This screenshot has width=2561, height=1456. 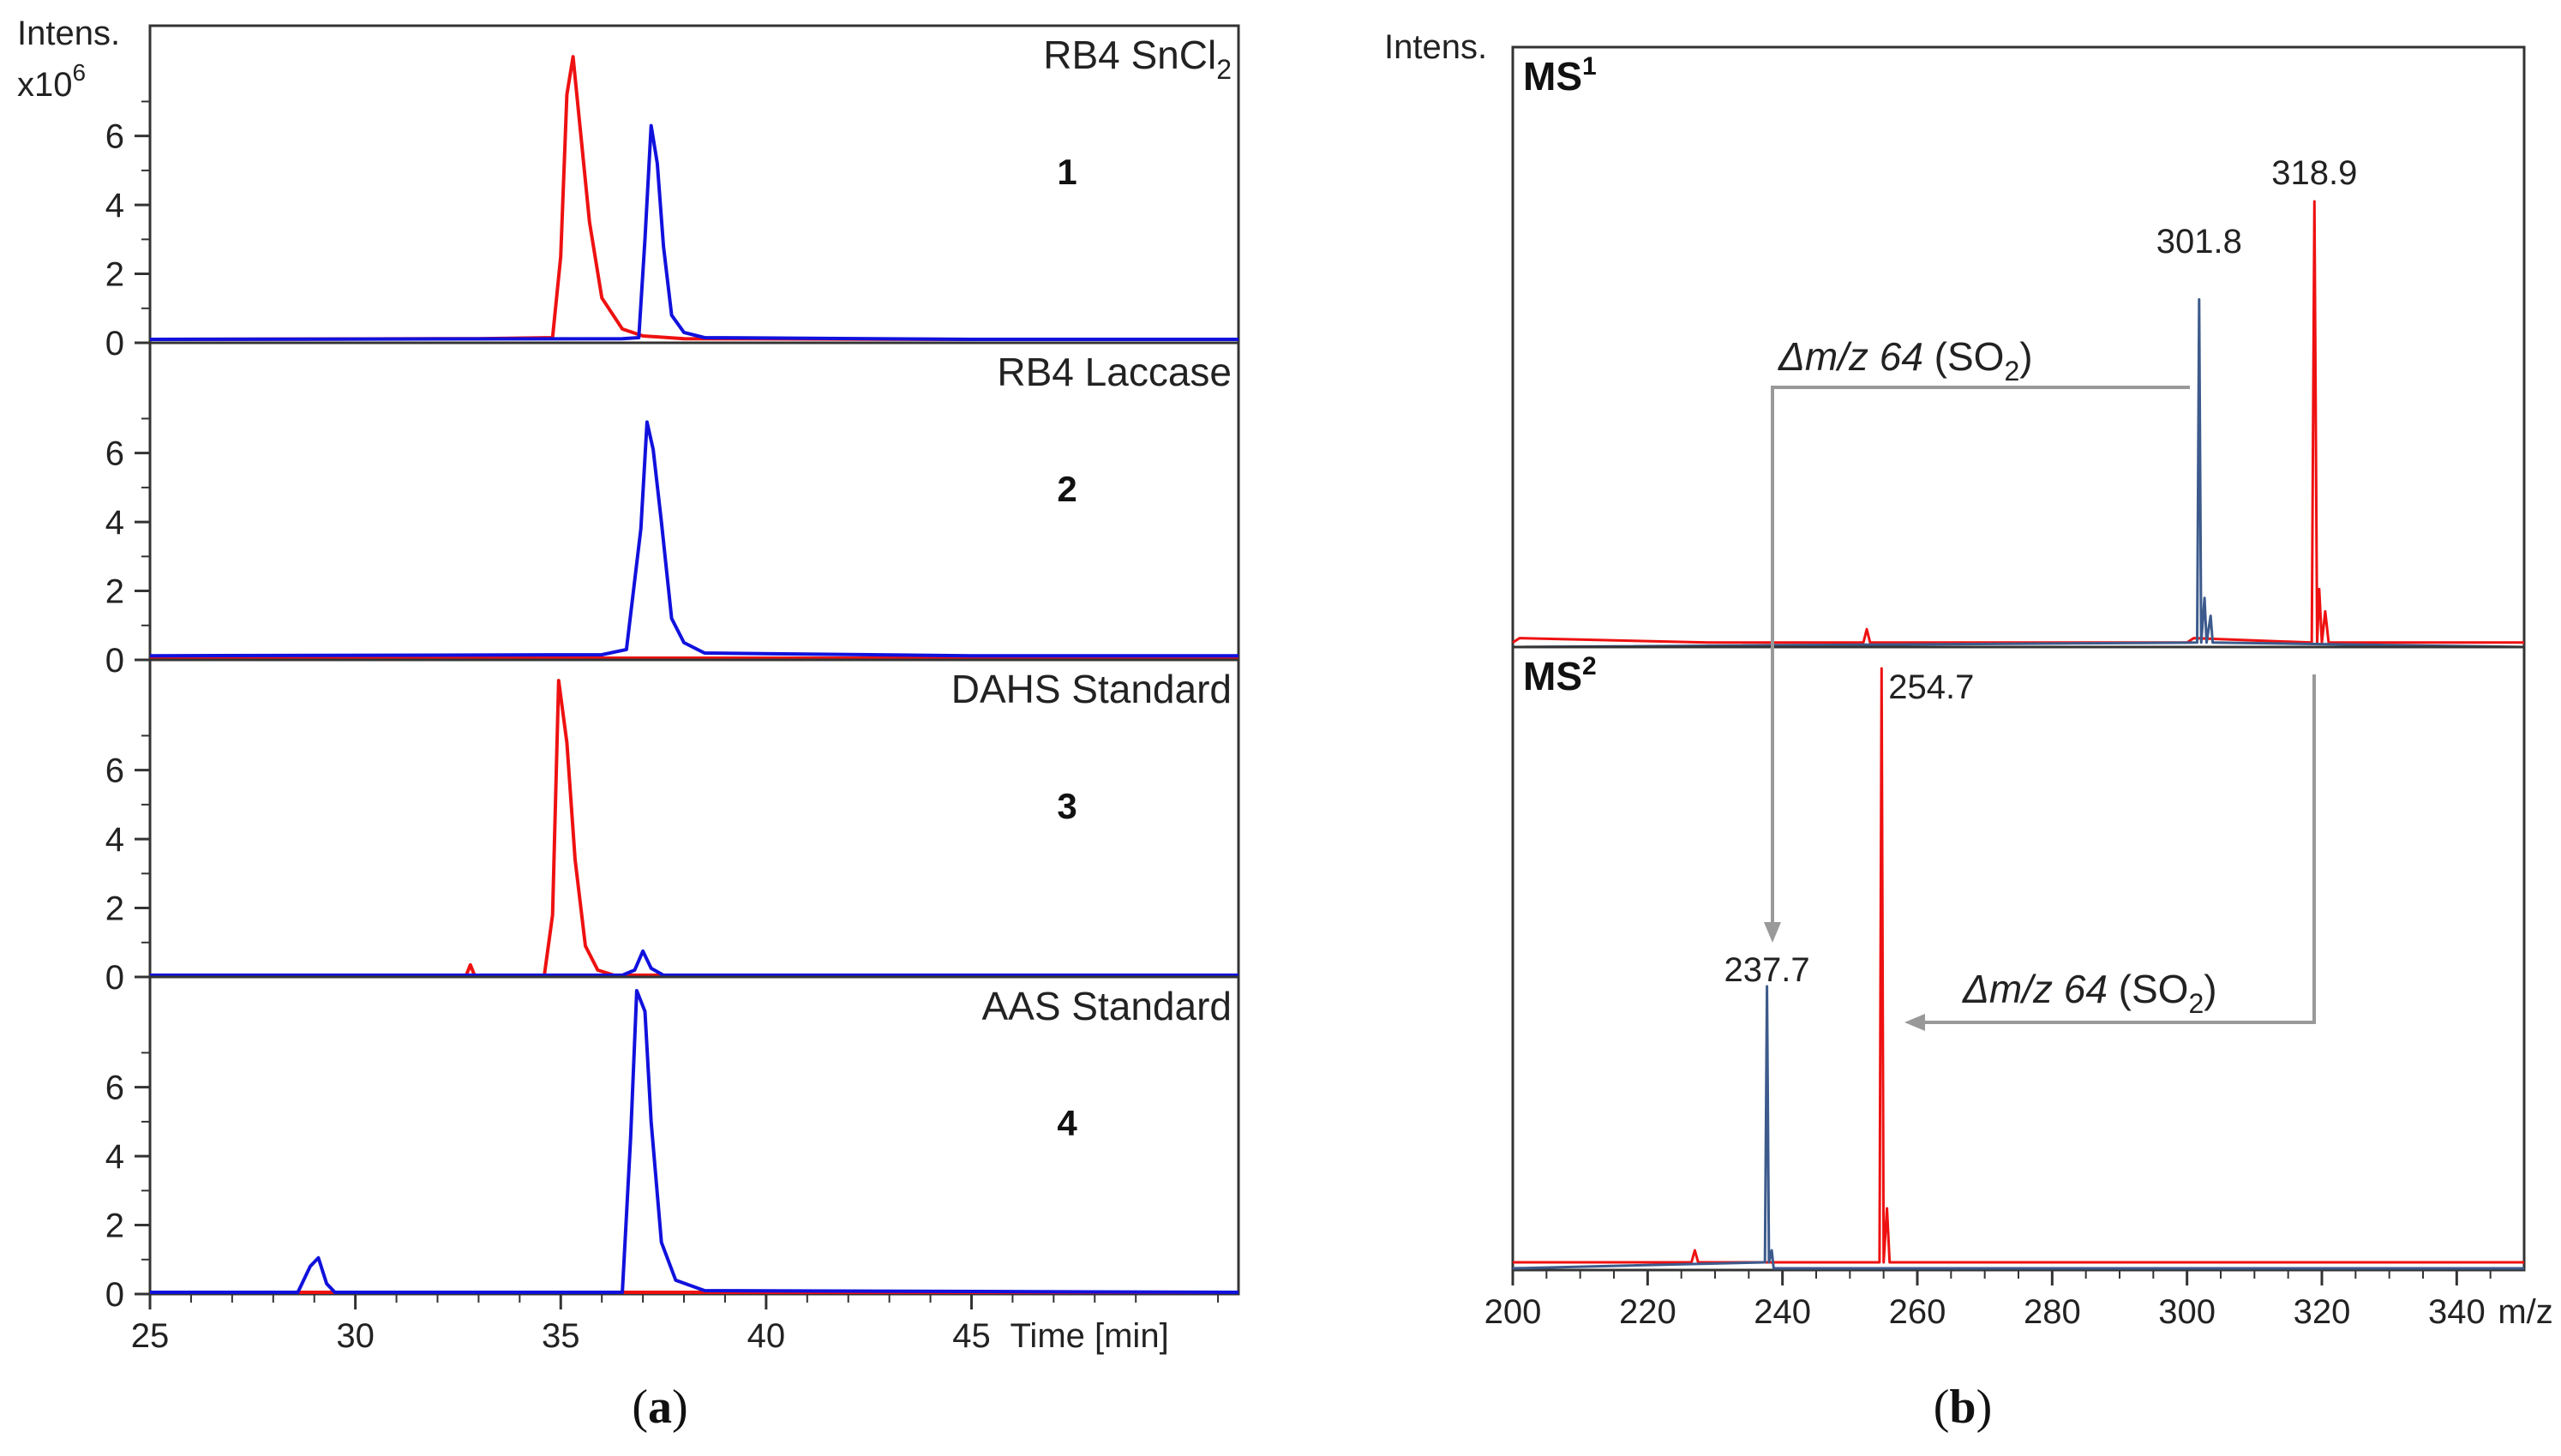 I want to click on chart-b-x-tick-label: 340, so click(x=2457, y=1312).